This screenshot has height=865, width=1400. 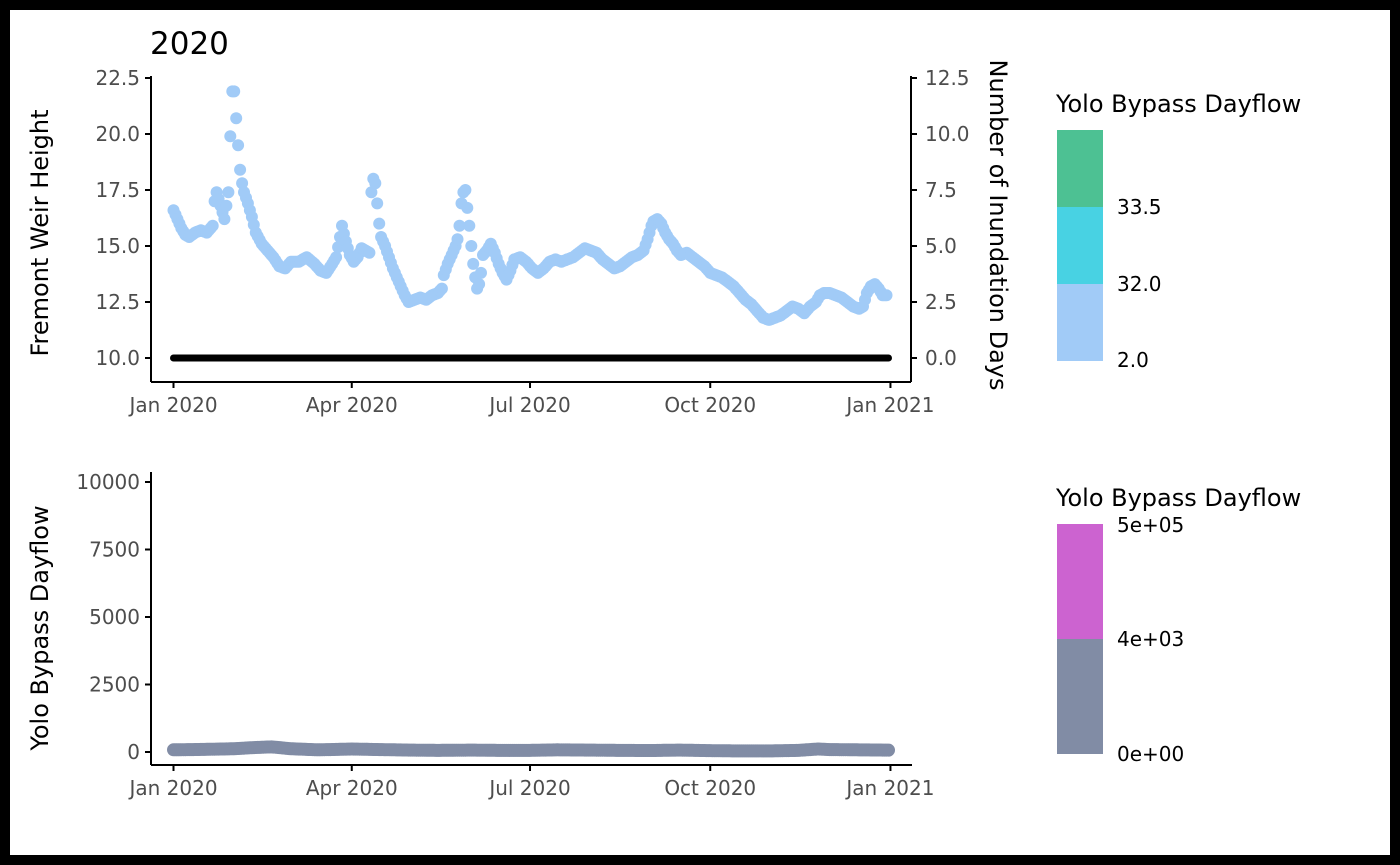 I want to click on bottom-legend-bins: 0e+00 4e+03 5e+05, so click(x=1120, y=639).